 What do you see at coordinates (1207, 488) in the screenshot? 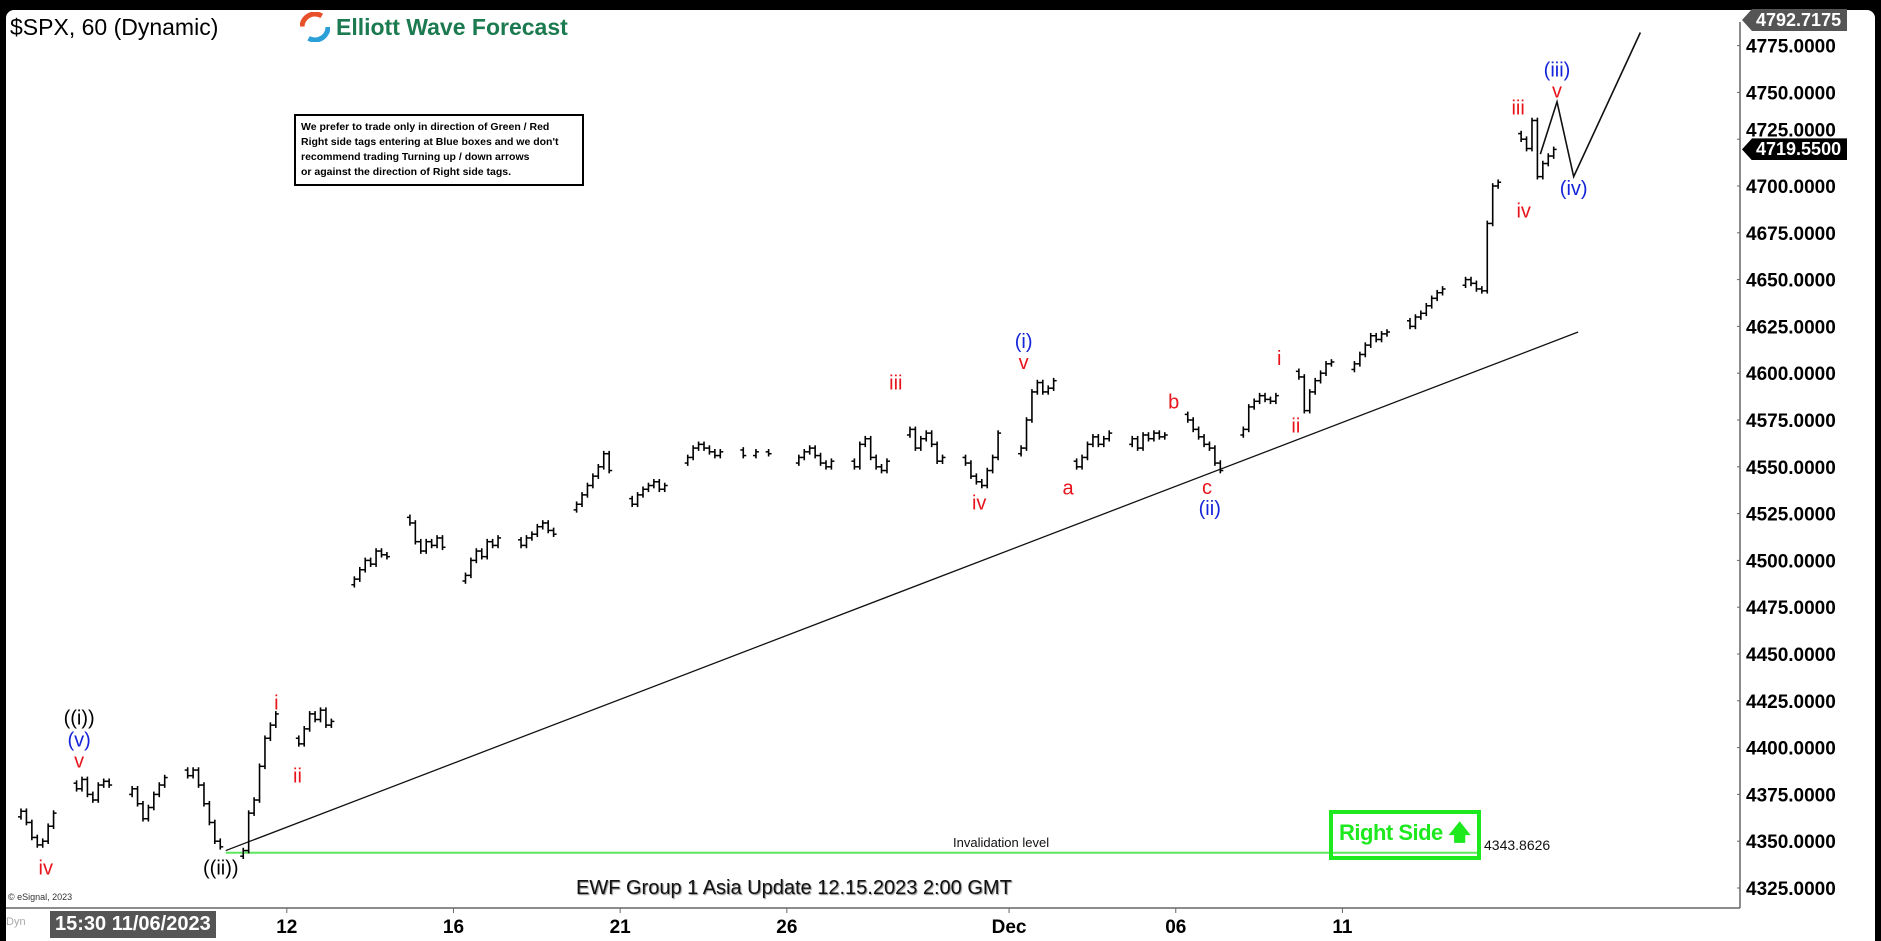
I see `wave-label: c` at bounding box center [1207, 488].